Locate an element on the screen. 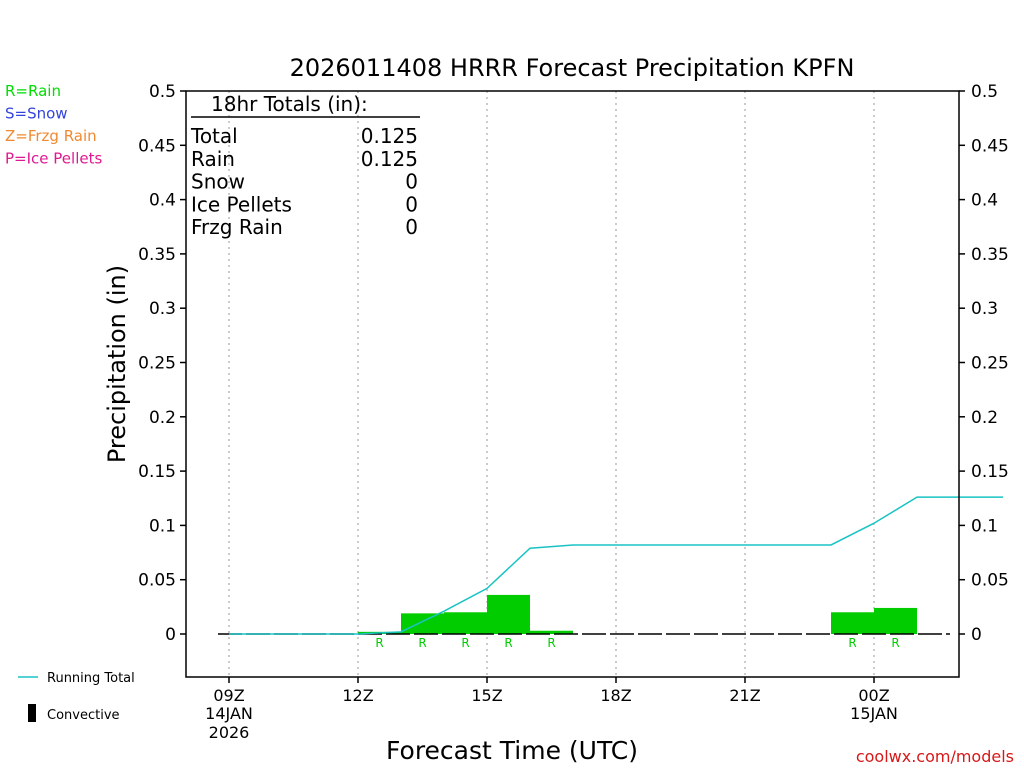 Image resolution: width=1024 pixels, height=768 pixels. line-legend: Running Total Convective is located at coordinates (76, 697).